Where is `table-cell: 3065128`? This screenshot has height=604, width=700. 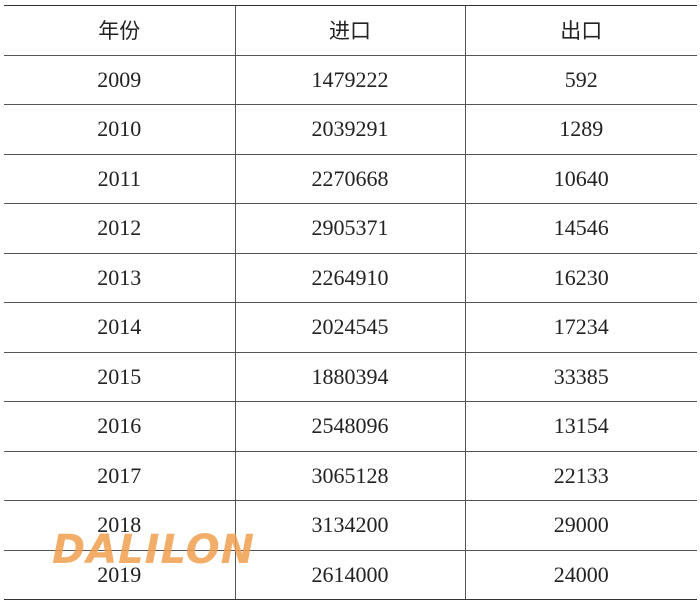
table-cell: 3065128 is located at coordinates (349, 476).